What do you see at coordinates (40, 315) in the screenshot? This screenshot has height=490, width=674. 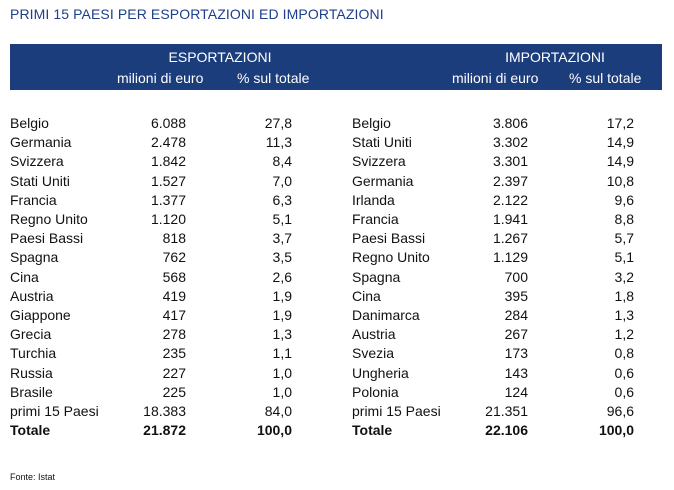 I see `export-country-cell: Giappone` at bounding box center [40, 315].